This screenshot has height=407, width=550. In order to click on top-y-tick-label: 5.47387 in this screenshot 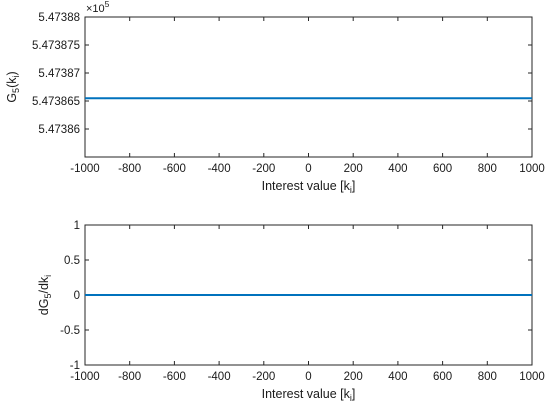, I will do `click(59, 74)`.